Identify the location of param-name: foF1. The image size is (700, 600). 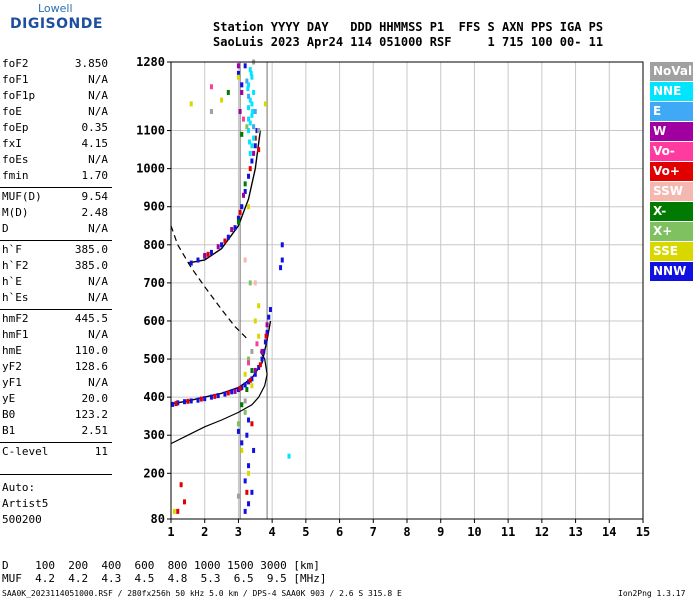
(15, 79).